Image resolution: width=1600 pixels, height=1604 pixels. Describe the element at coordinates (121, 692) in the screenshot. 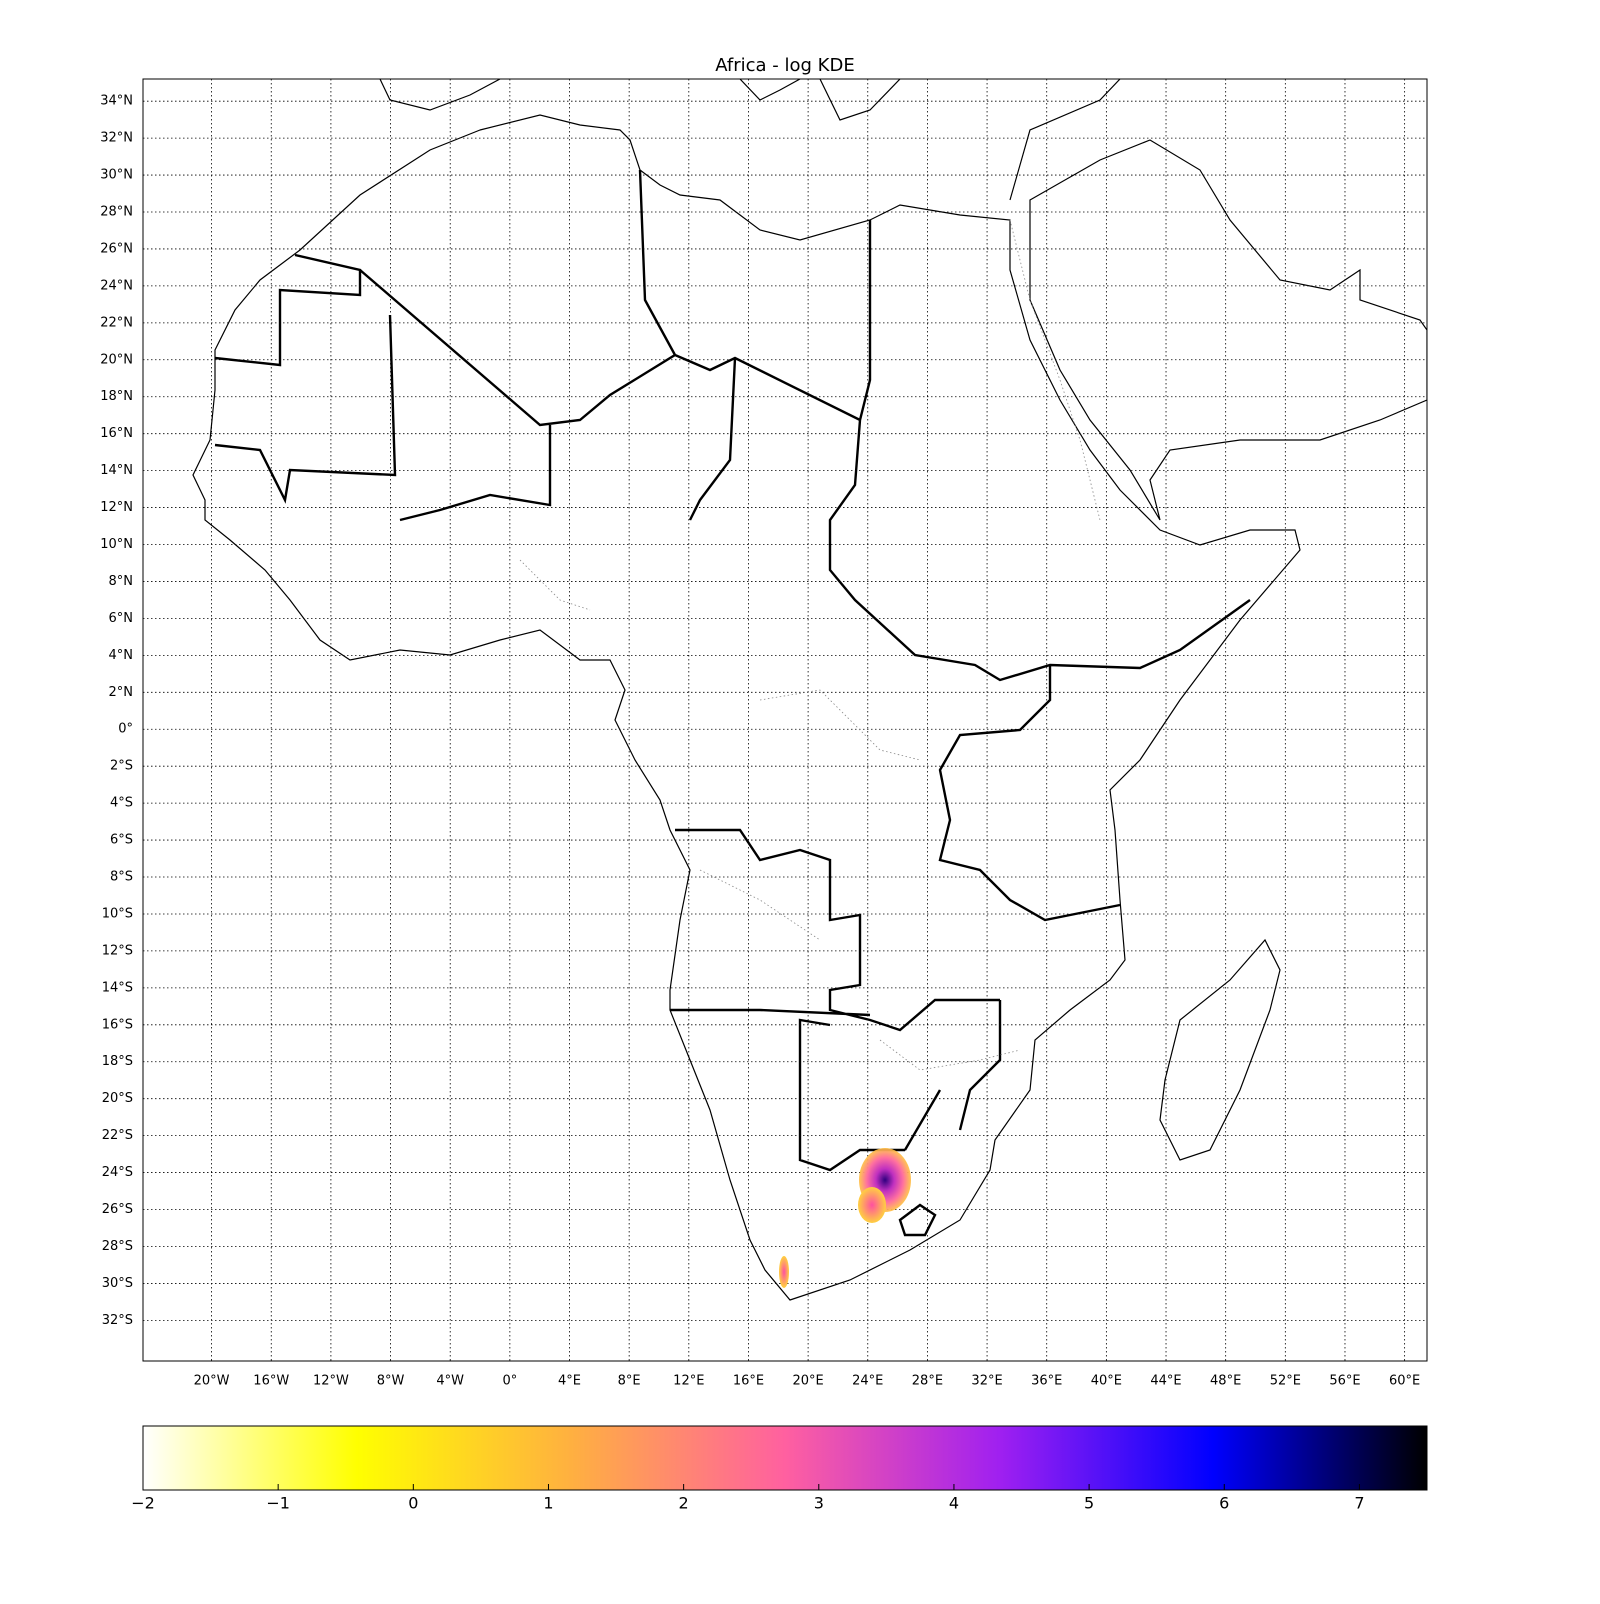

I see `lat-label: 2°N` at that location.